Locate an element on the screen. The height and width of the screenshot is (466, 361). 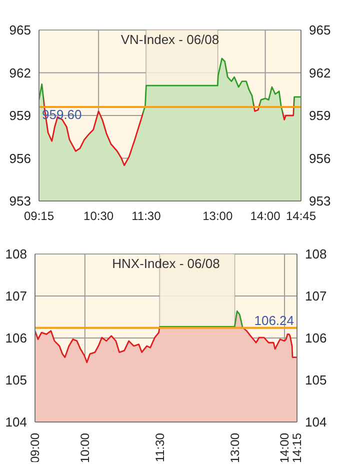
y-tick-label: 104 is located at coordinates (16, 422).